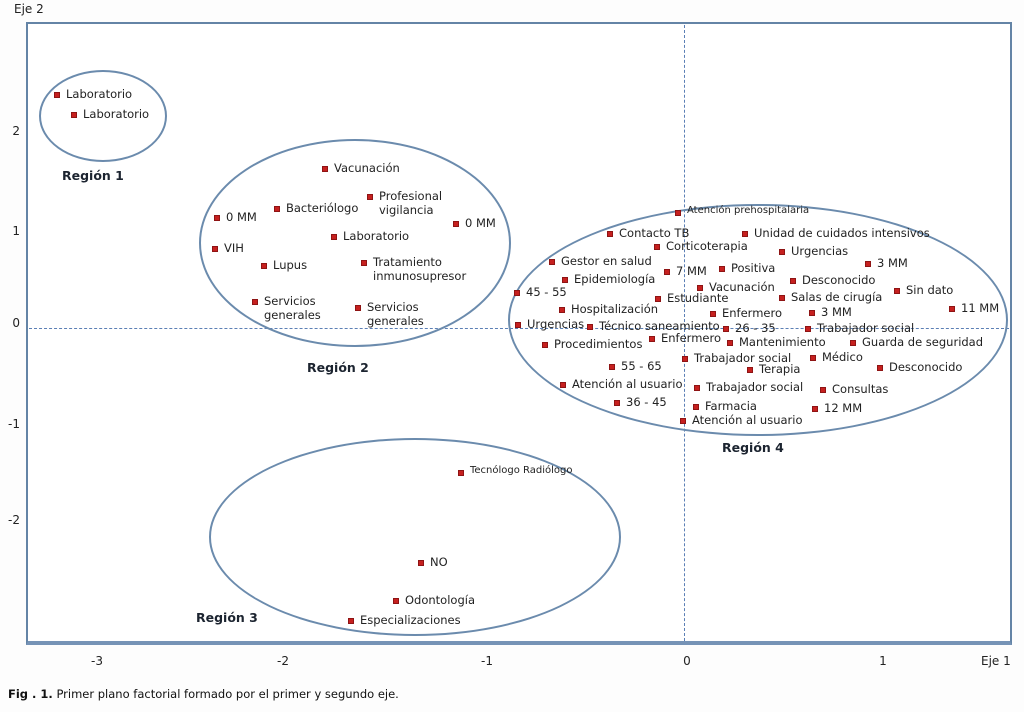 Image resolution: width=1024 pixels, height=712 pixels. I want to click on region-4-label: Región 4, so click(753, 447).